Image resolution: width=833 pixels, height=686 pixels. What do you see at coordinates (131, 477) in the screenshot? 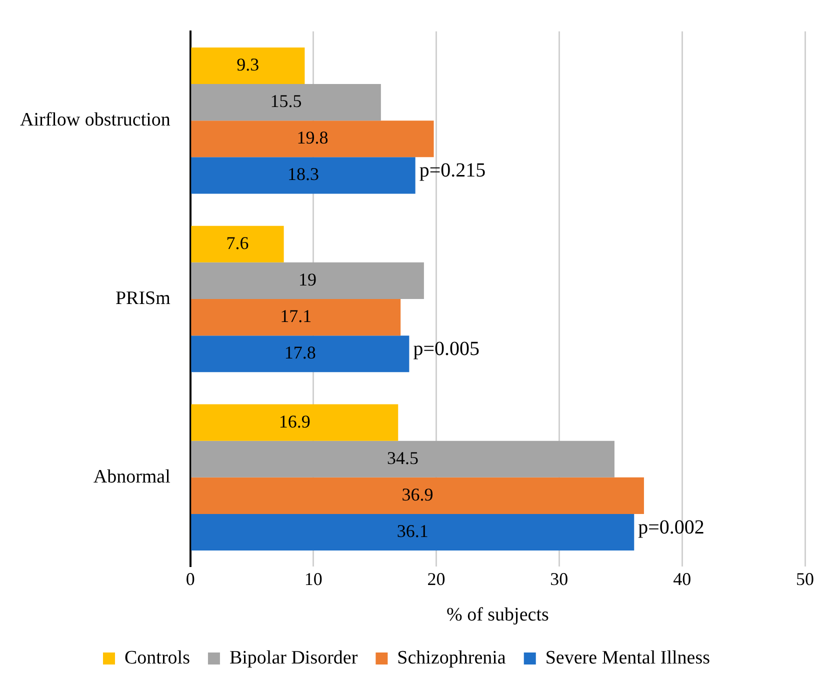
I see `y-tick-label: Abnormal` at bounding box center [131, 477].